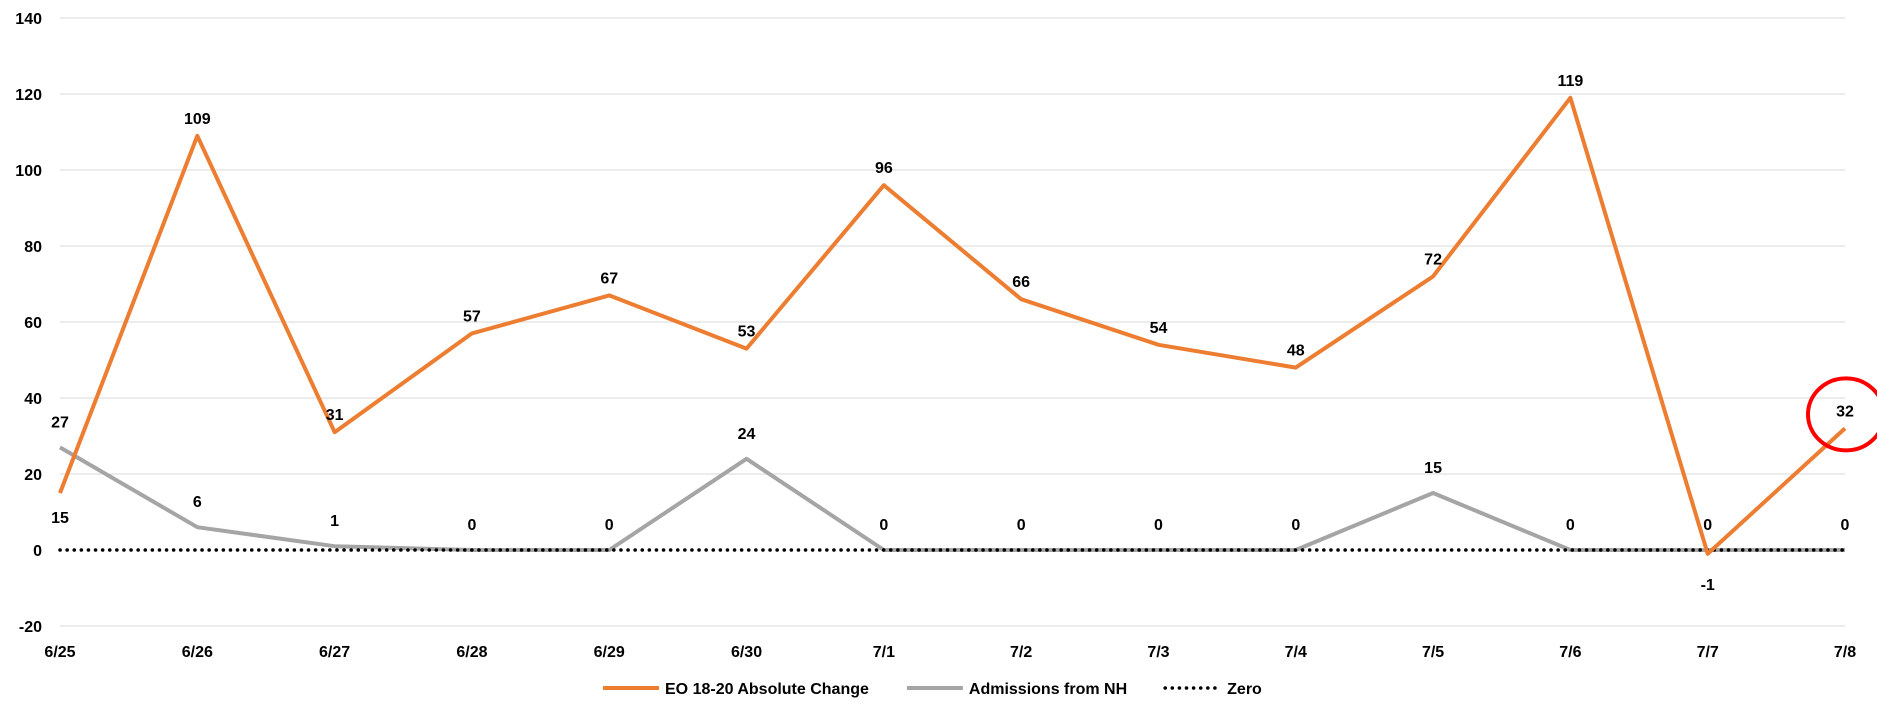  What do you see at coordinates (884, 168) in the screenshot?
I see `data-label-eo: 96` at bounding box center [884, 168].